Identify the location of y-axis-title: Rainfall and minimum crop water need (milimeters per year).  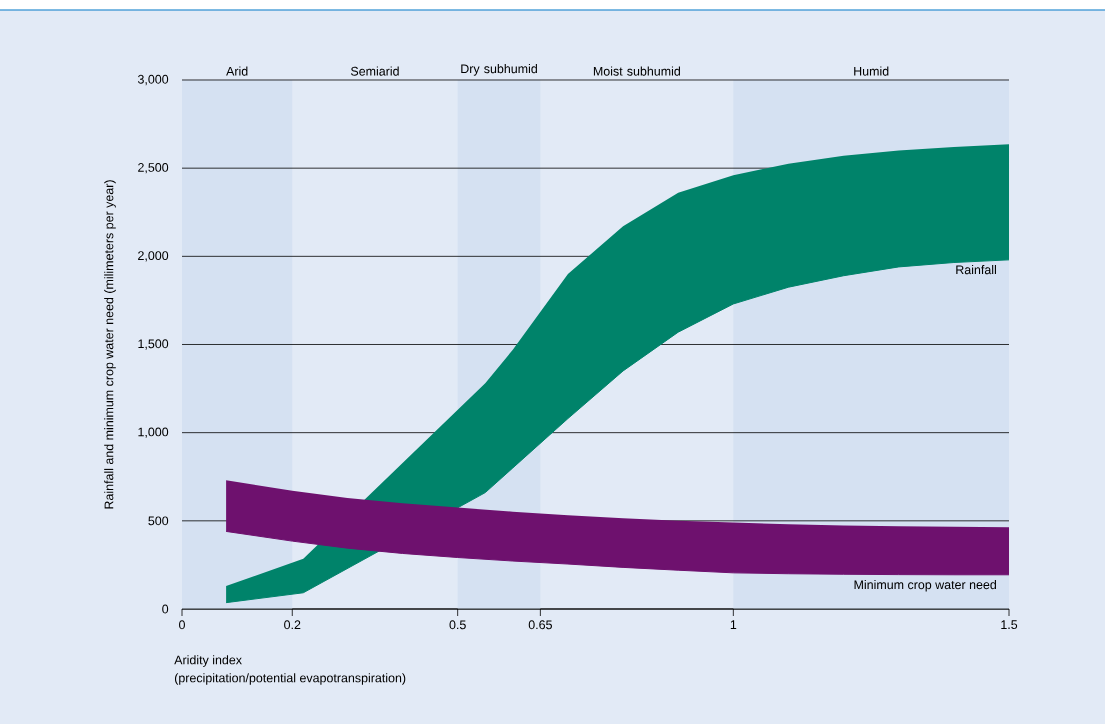
(110, 344).